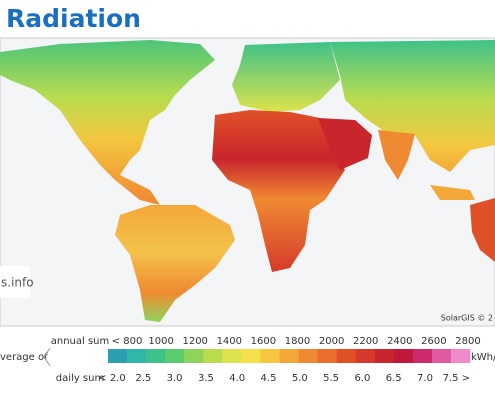 The image size is (495, 404). What do you see at coordinates (206, 378) in the screenshot?
I see `daily-label: 3.5` at bounding box center [206, 378].